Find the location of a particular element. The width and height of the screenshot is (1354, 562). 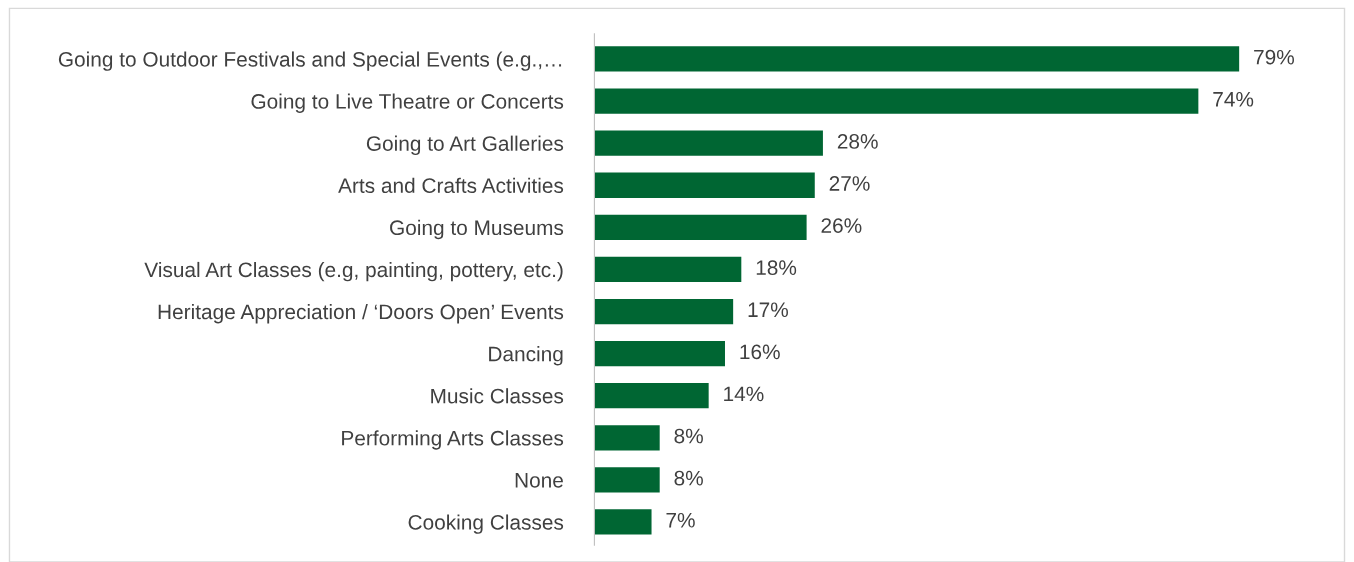

data-label: 18% is located at coordinates (776, 268).